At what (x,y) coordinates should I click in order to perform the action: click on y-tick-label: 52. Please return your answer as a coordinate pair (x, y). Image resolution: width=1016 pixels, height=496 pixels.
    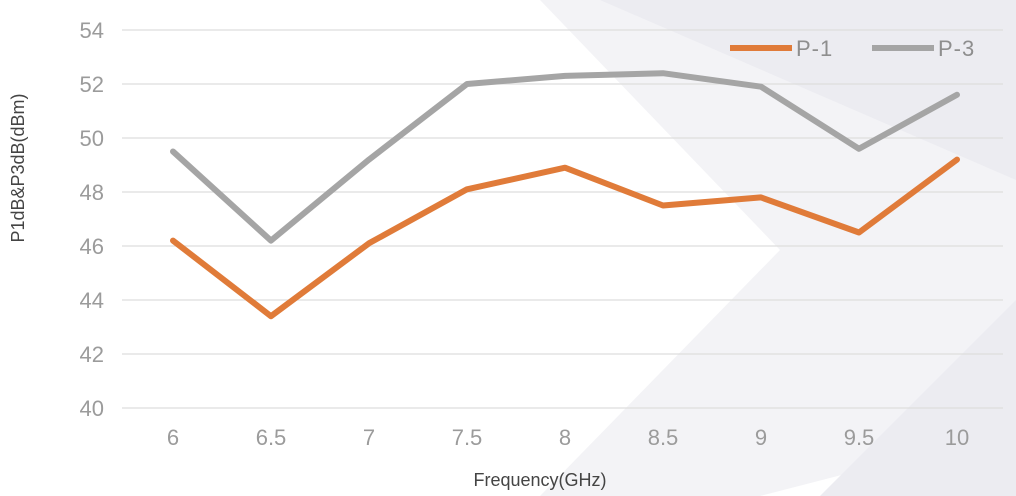
    Looking at the image, I should click on (92, 84).